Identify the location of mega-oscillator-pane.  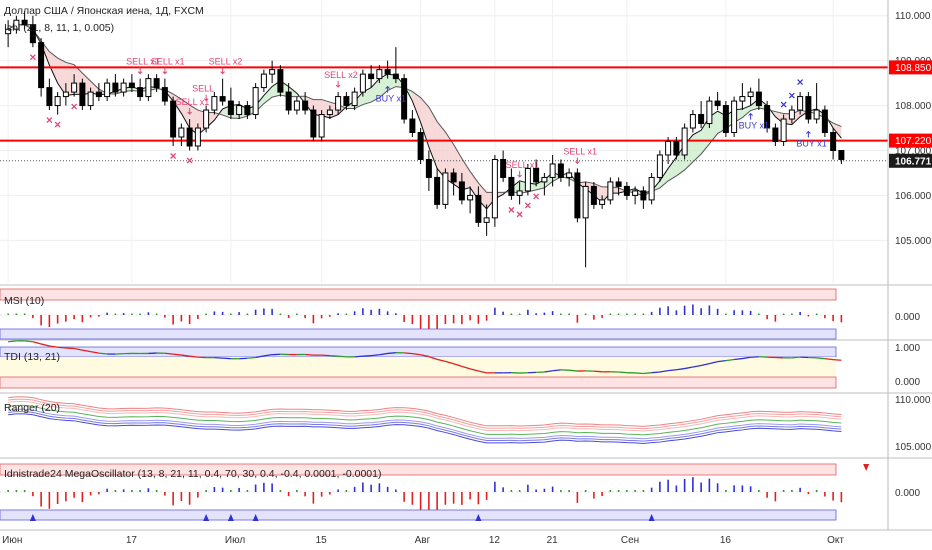
(435, 492).